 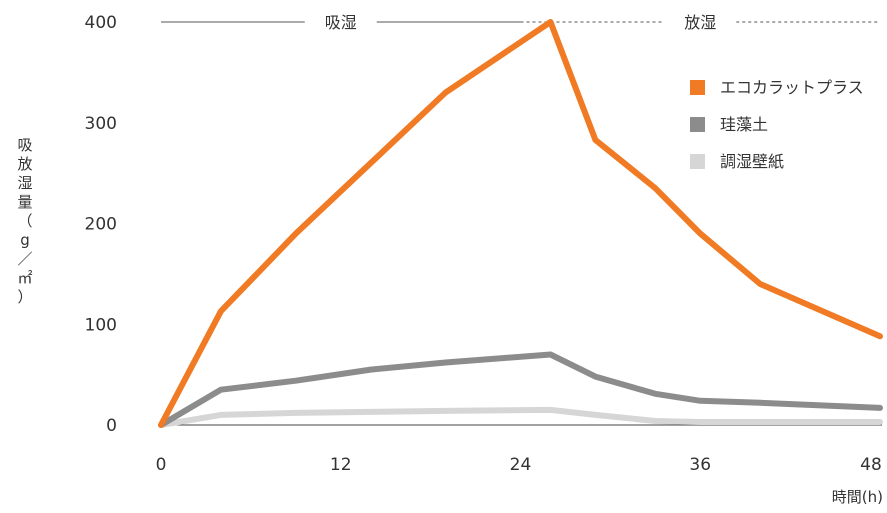 What do you see at coordinates (161, 465) in the screenshot?
I see `x-tick-label: 0` at bounding box center [161, 465].